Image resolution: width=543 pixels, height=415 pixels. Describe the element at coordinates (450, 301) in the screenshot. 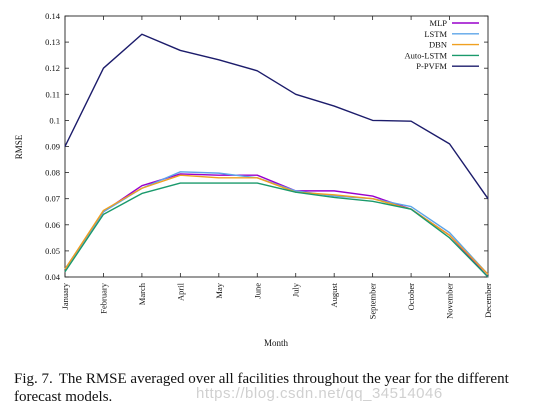

I see `x-tick-label: November` at that location.